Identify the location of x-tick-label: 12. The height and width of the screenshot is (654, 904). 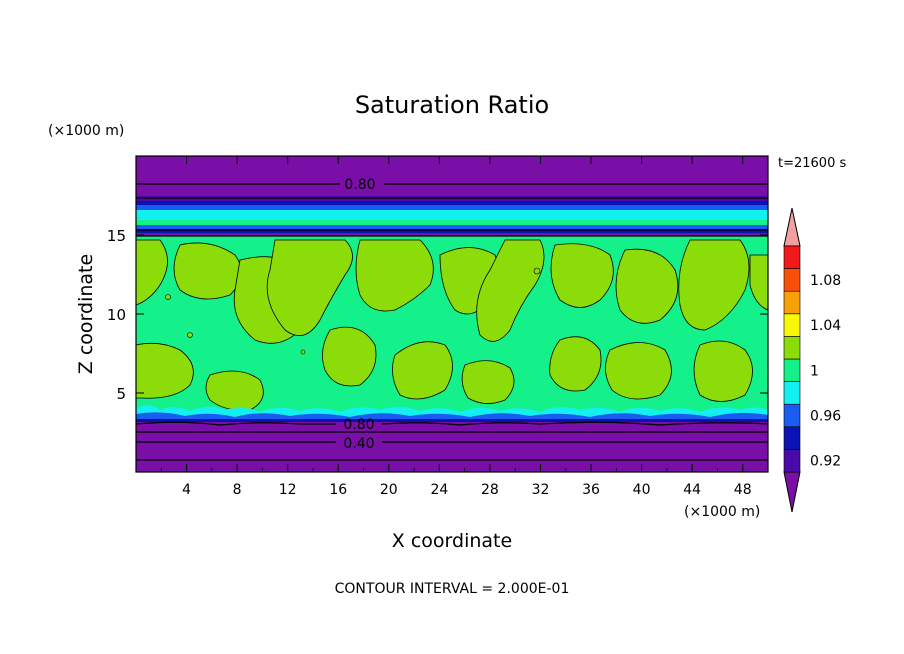
(288, 490).